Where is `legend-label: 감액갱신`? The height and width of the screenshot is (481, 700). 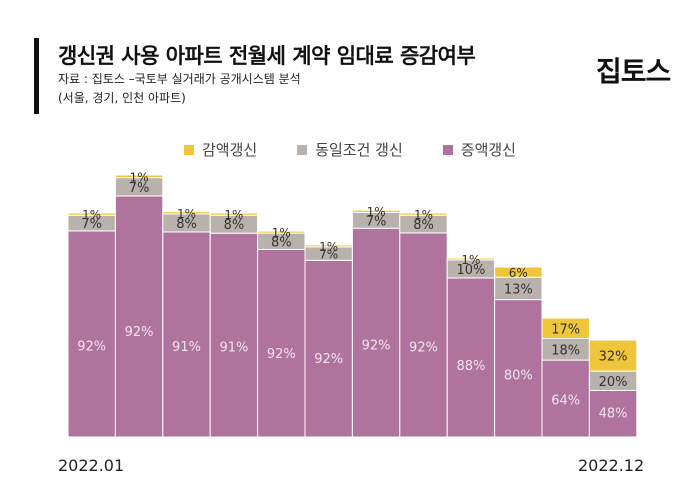
legend-label: 감액갱신 is located at coordinates (230, 150).